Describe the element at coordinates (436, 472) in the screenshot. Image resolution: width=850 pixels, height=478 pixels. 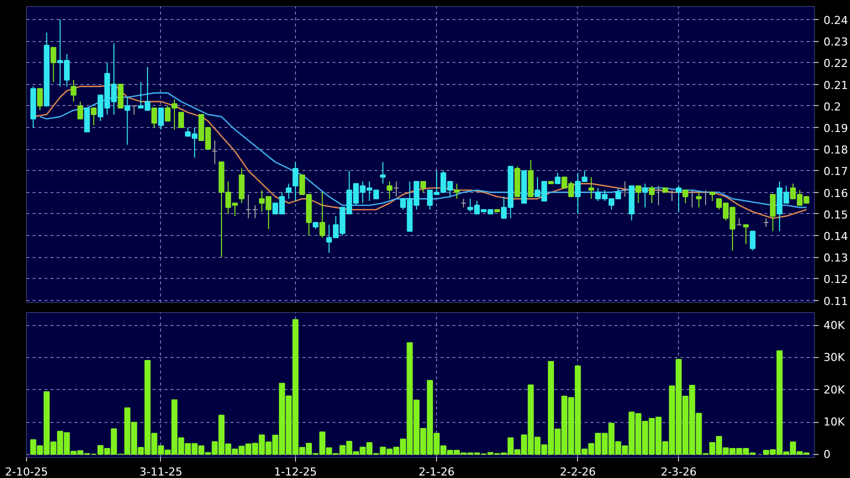
I see `x-tick-label: 2-1-26` at that location.